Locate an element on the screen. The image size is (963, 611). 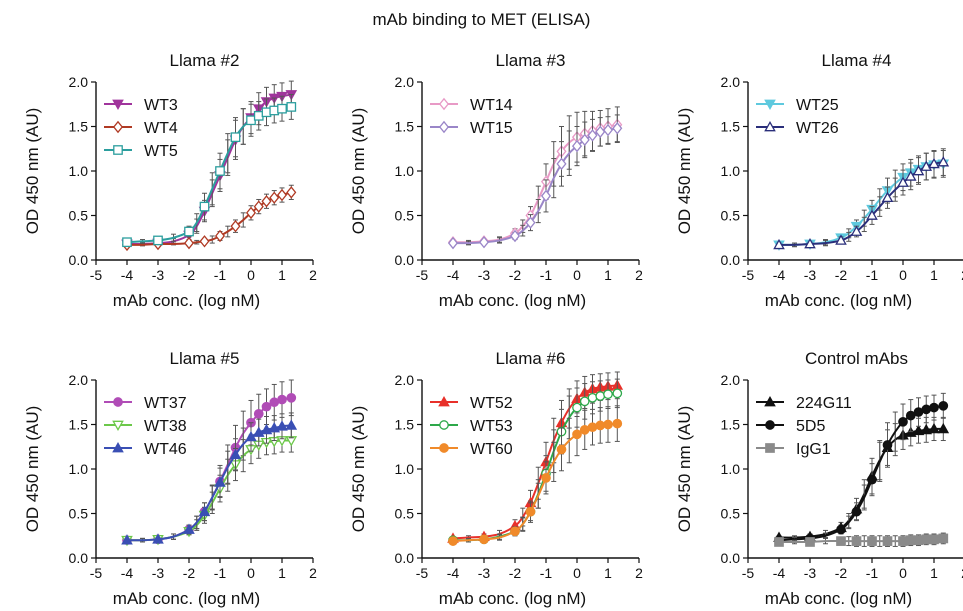
x-tick-label: 2 is located at coordinates (313, 573).